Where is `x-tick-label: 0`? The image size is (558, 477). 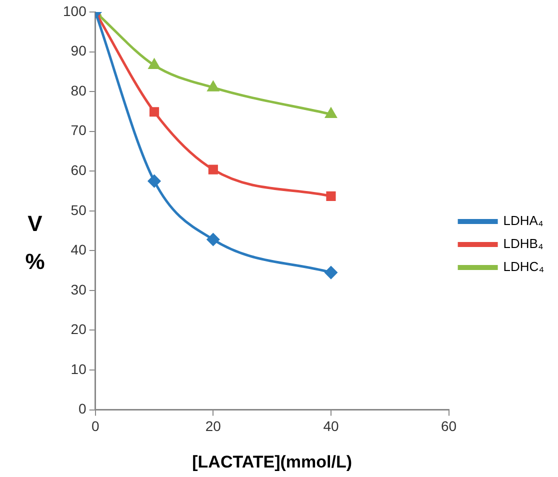 x-tick-label: 0 is located at coordinates (95, 426).